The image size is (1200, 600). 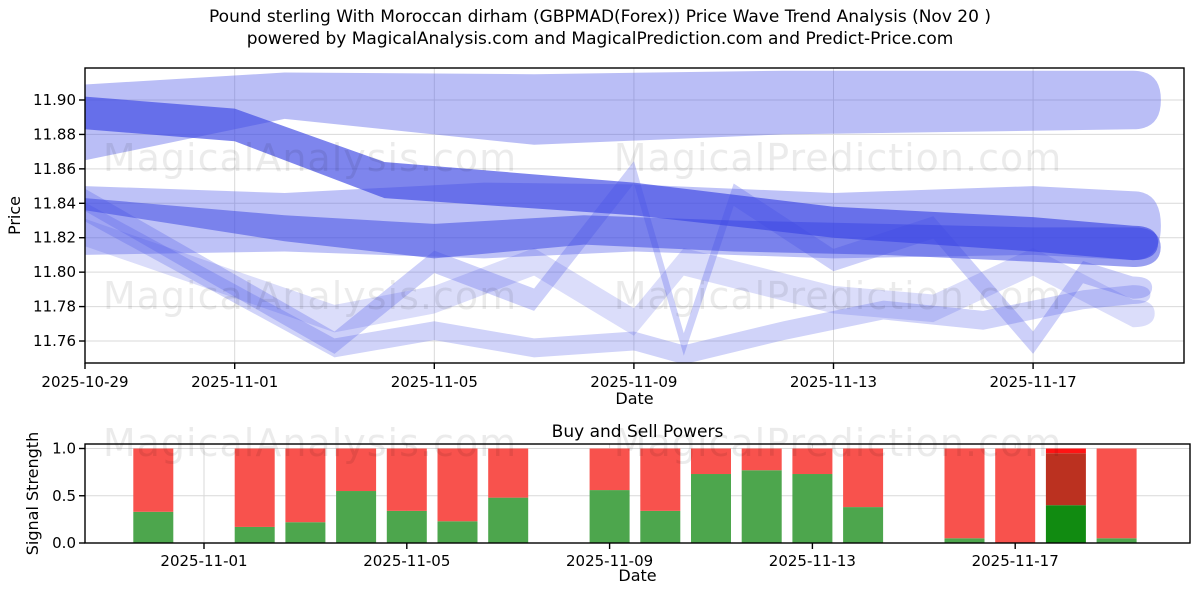 I want to click on y-tick-label: 0.5, so click(x=64, y=496).